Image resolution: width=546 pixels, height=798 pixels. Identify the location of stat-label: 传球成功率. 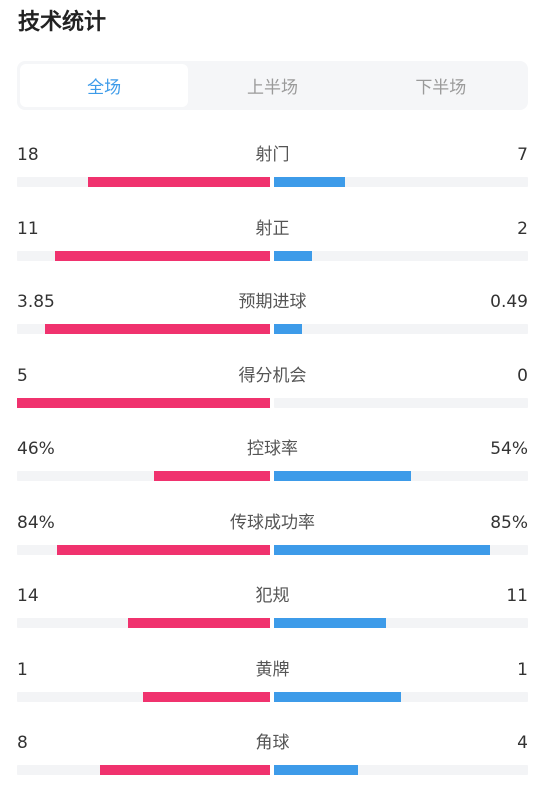
(272, 523).